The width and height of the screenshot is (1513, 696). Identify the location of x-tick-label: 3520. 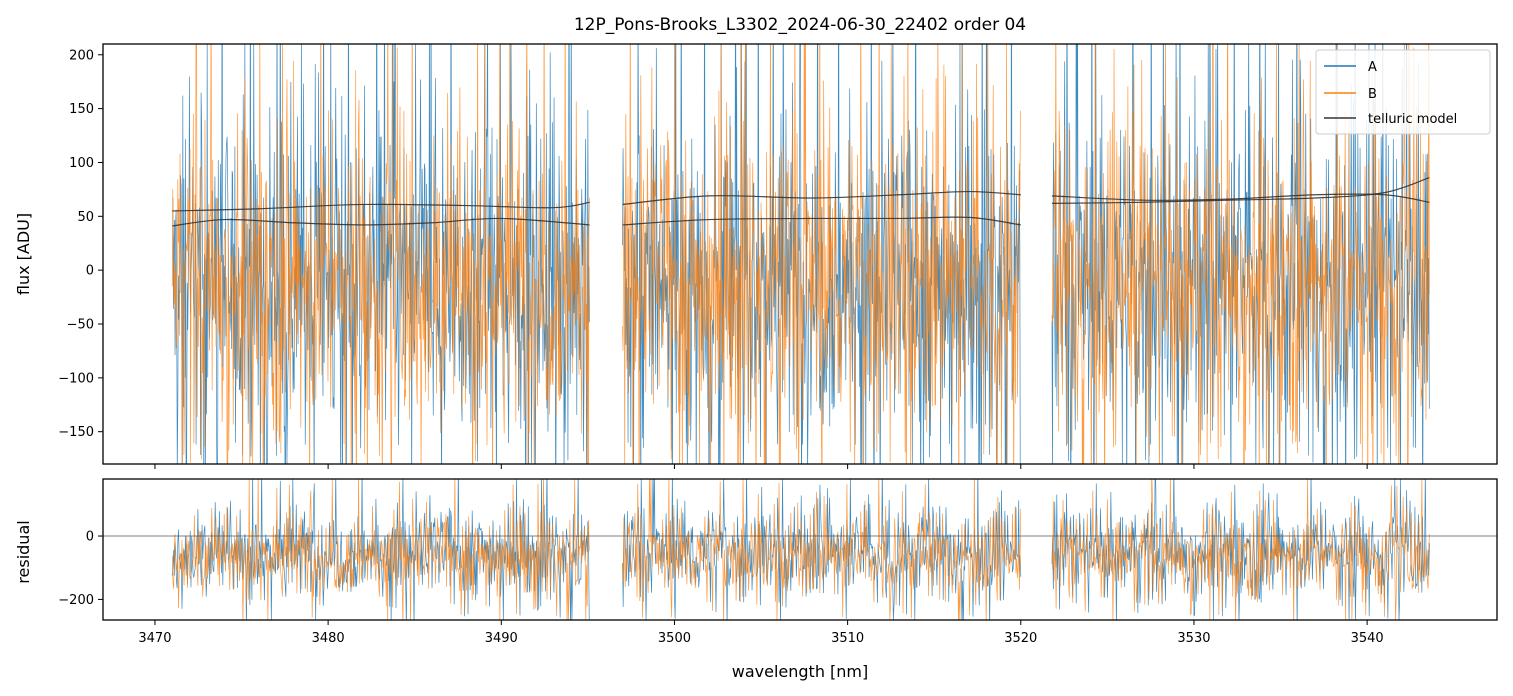
(1020, 638).